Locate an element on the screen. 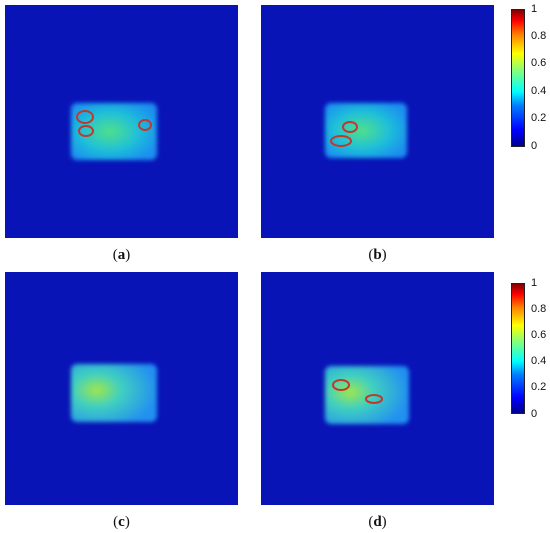 The width and height of the screenshot is (550, 533). caption-c: (c) is located at coordinates (121, 522).